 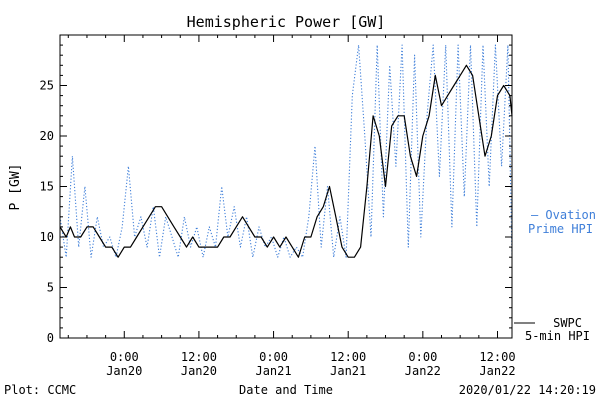 I want to click on legend-swpc-line1: SWPC, so click(x=567, y=323).